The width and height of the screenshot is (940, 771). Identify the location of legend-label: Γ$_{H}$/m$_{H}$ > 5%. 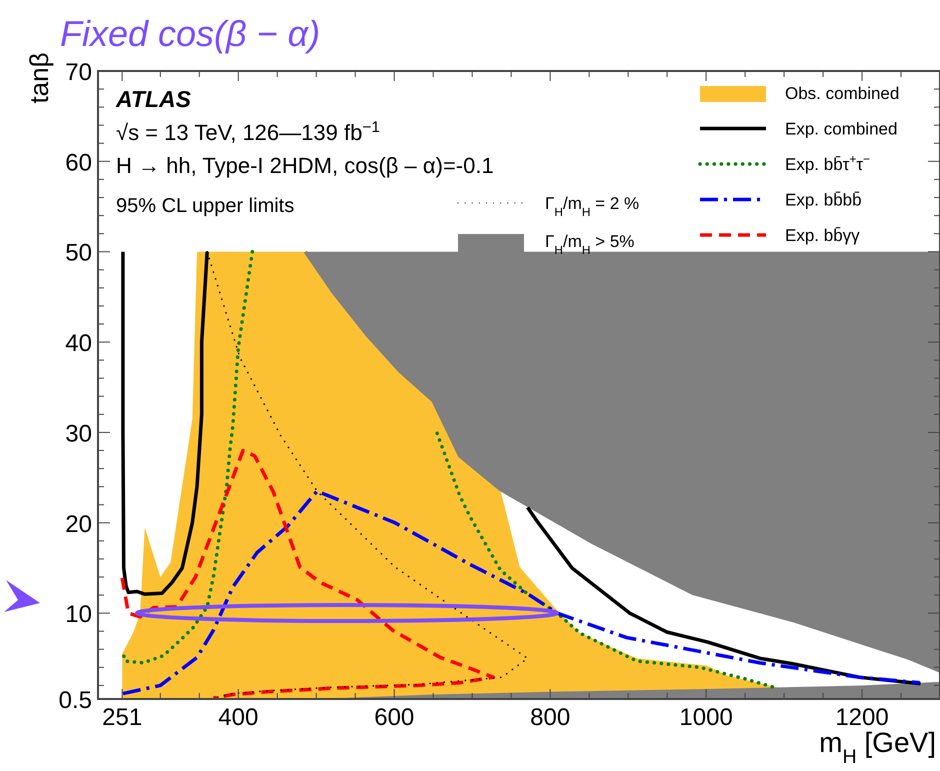
(589, 244).